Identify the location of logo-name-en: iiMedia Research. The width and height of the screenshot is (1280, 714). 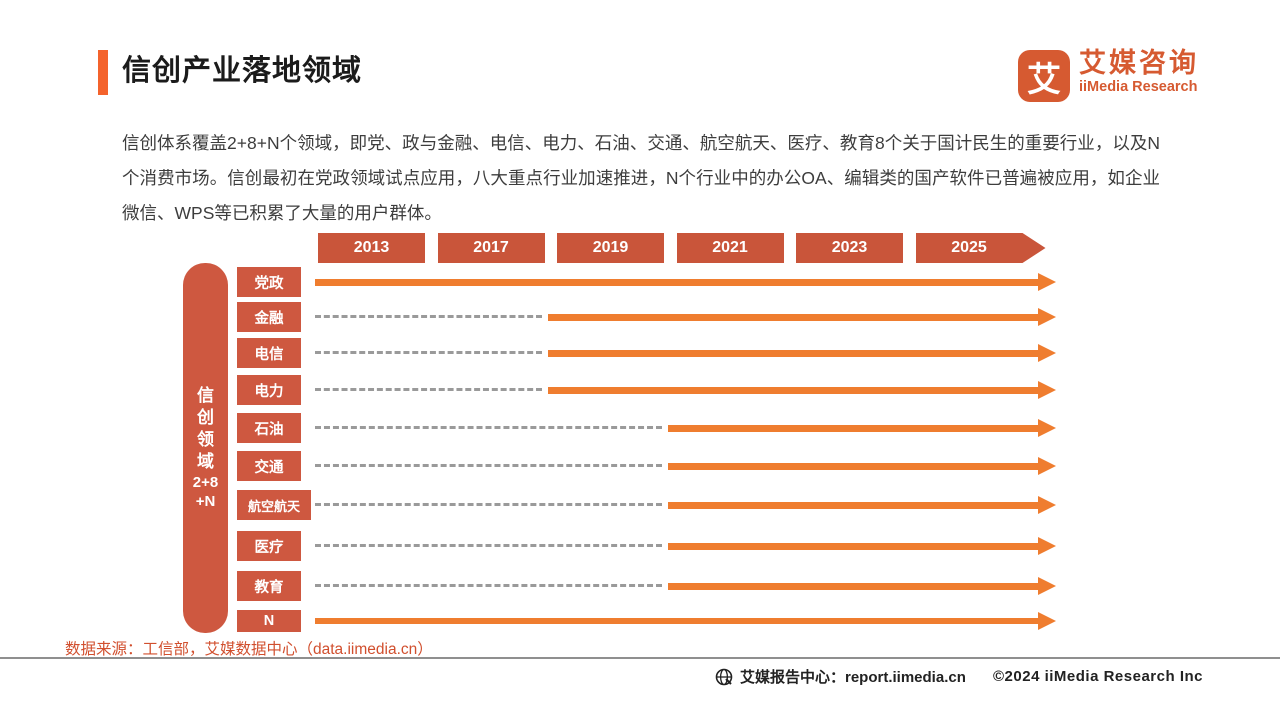
(1138, 87).